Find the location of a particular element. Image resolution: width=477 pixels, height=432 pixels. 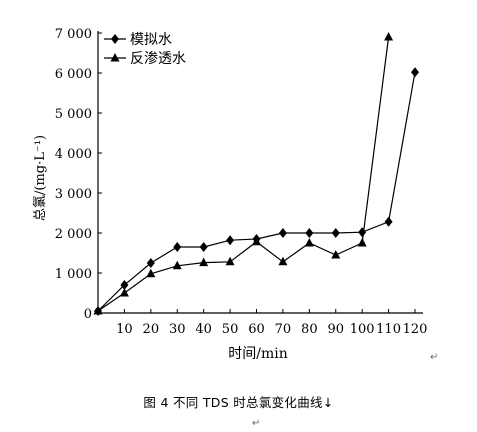

x-tick-label: 40 is located at coordinates (203, 329).